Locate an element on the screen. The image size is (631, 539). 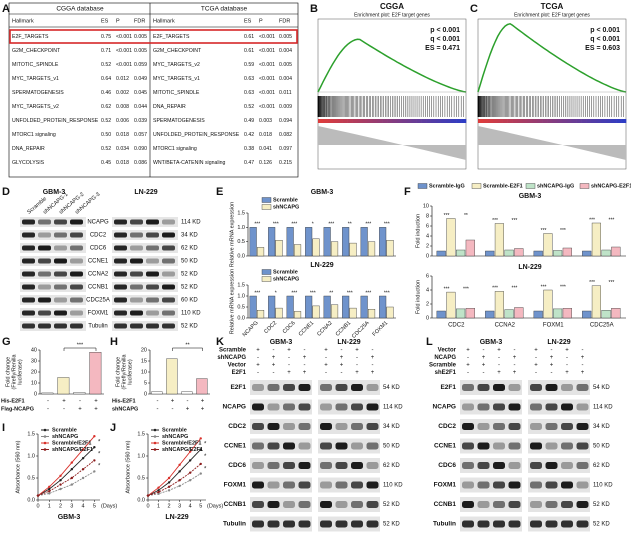
panel-label: H is located at coordinates (114, 342).